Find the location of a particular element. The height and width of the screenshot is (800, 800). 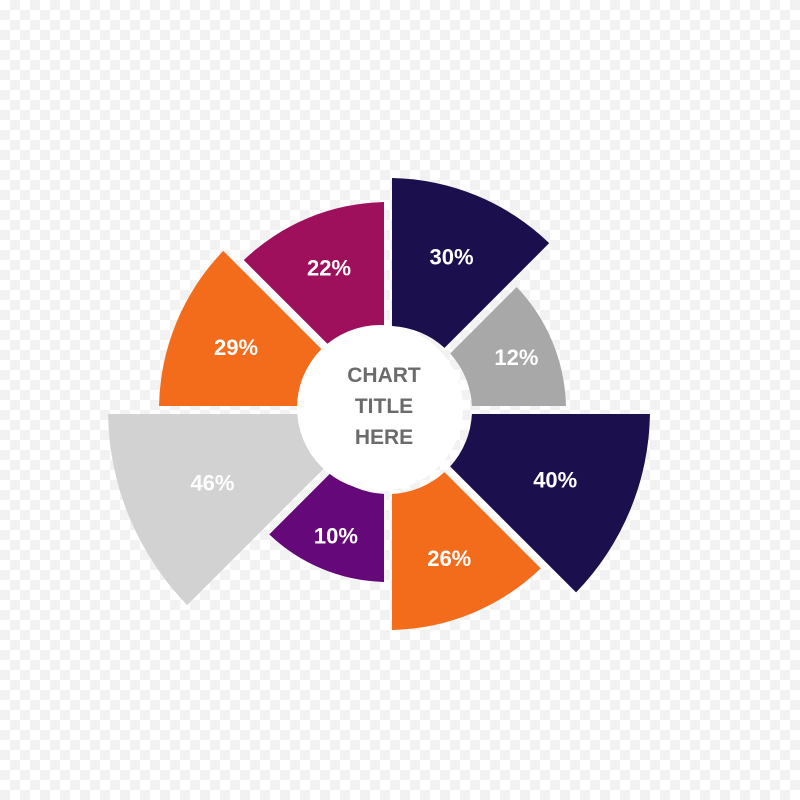

chart-title-line-1: CHART is located at coordinates (384, 375).